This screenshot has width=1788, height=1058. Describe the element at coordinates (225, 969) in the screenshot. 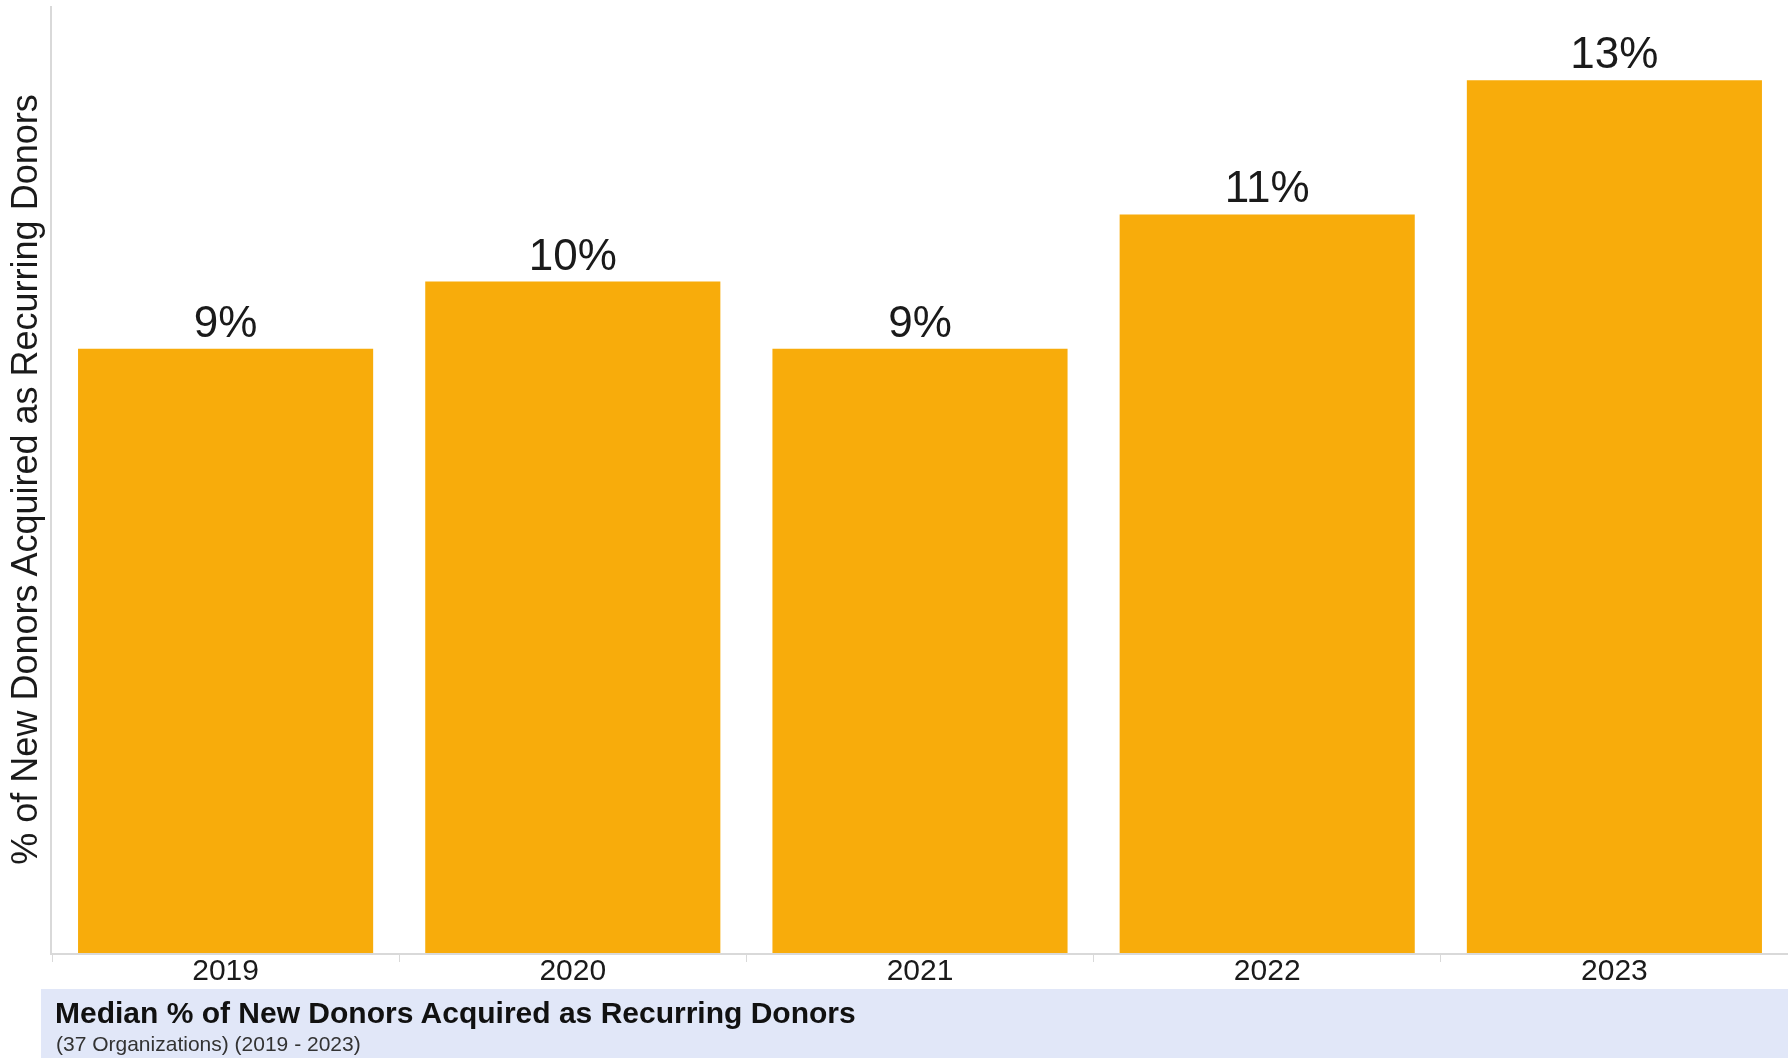

I see `x-tick-label: 2019` at that location.